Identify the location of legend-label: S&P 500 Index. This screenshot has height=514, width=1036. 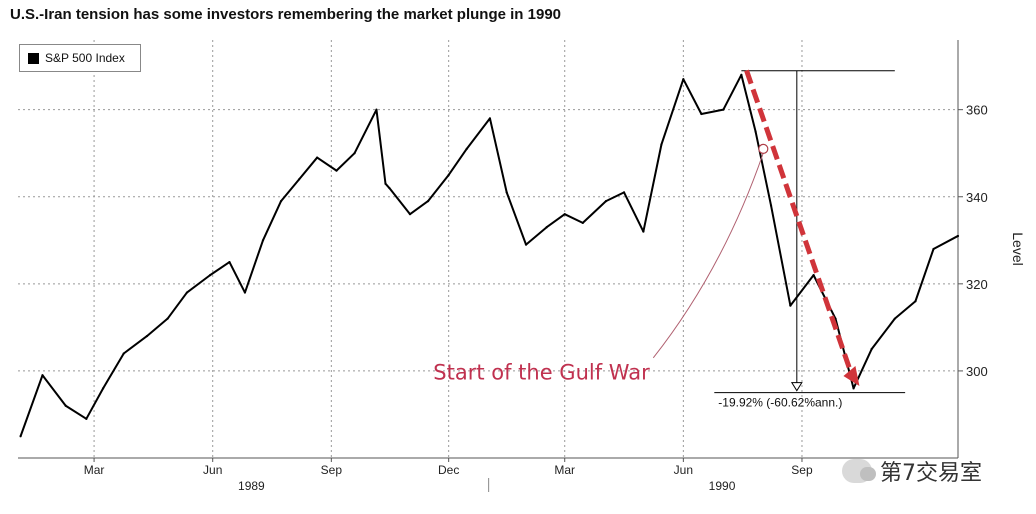
(85, 58).